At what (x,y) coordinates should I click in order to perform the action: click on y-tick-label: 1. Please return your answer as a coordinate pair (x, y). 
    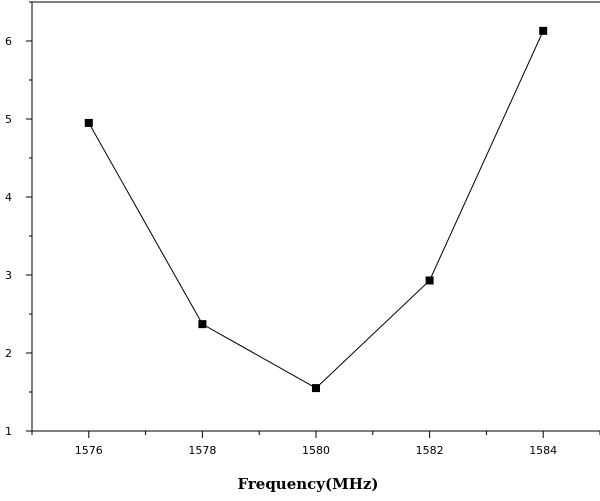
    Looking at the image, I should click on (8, 431).